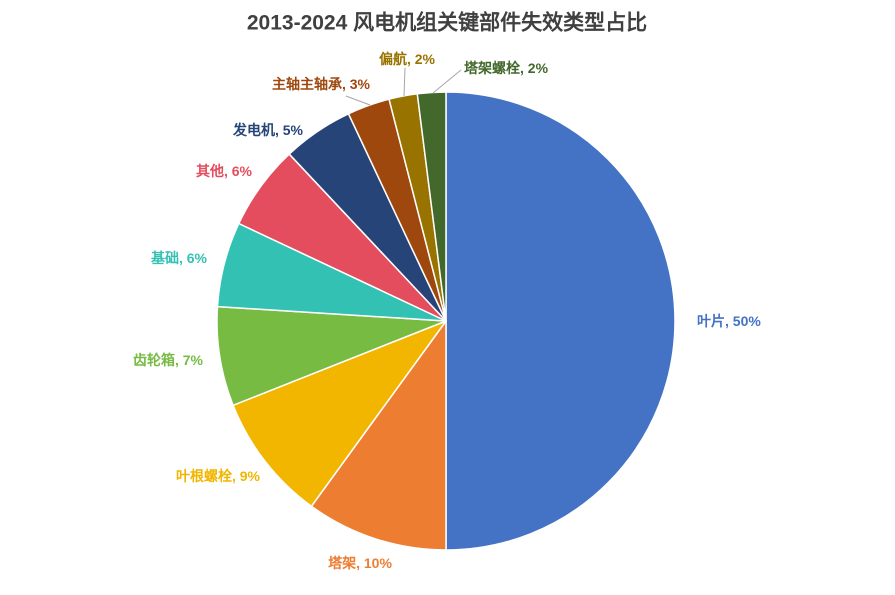 The width and height of the screenshot is (895, 595). What do you see at coordinates (165, 258) in the screenshot?
I see `data-label-category: 基础` at bounding box center [165, 258].